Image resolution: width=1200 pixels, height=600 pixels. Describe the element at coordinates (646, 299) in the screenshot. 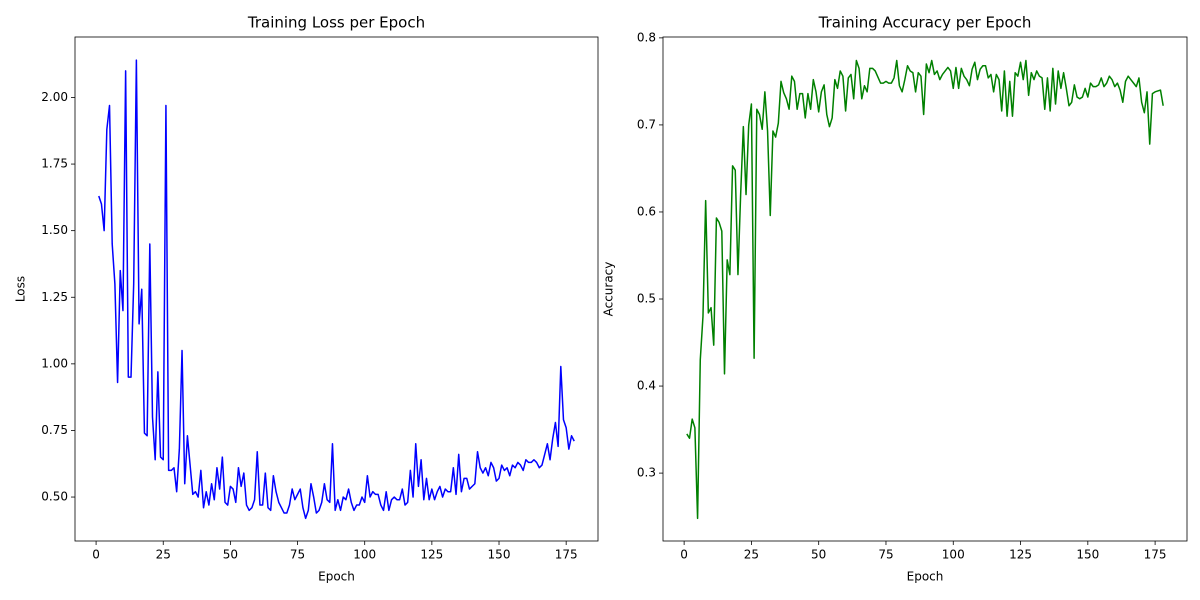

I see `y-tick-label: 0.5` at that location.